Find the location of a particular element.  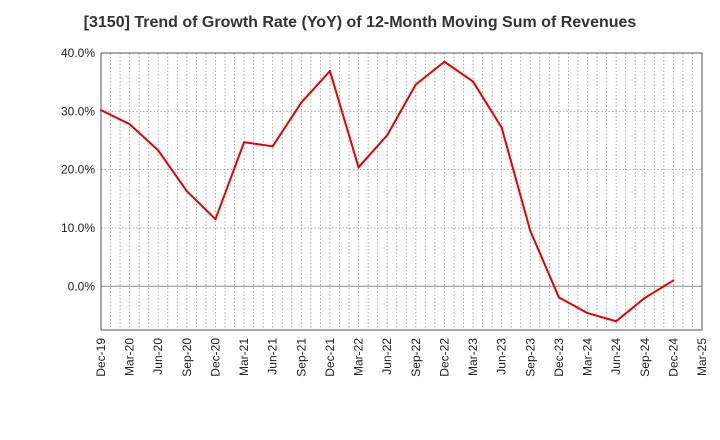

y-tick-label: 10.0% is located at coordinates (78, 228).